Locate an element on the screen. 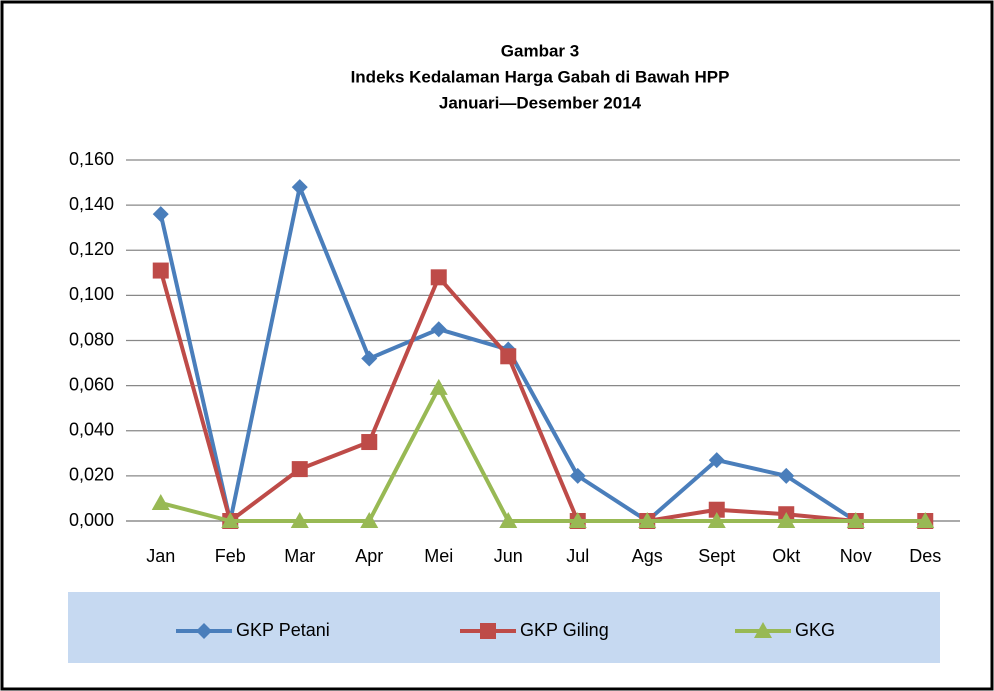 This screenshot has height=691, width=994. y-tick-label: 0,040 is located at coordinates (91, 430).